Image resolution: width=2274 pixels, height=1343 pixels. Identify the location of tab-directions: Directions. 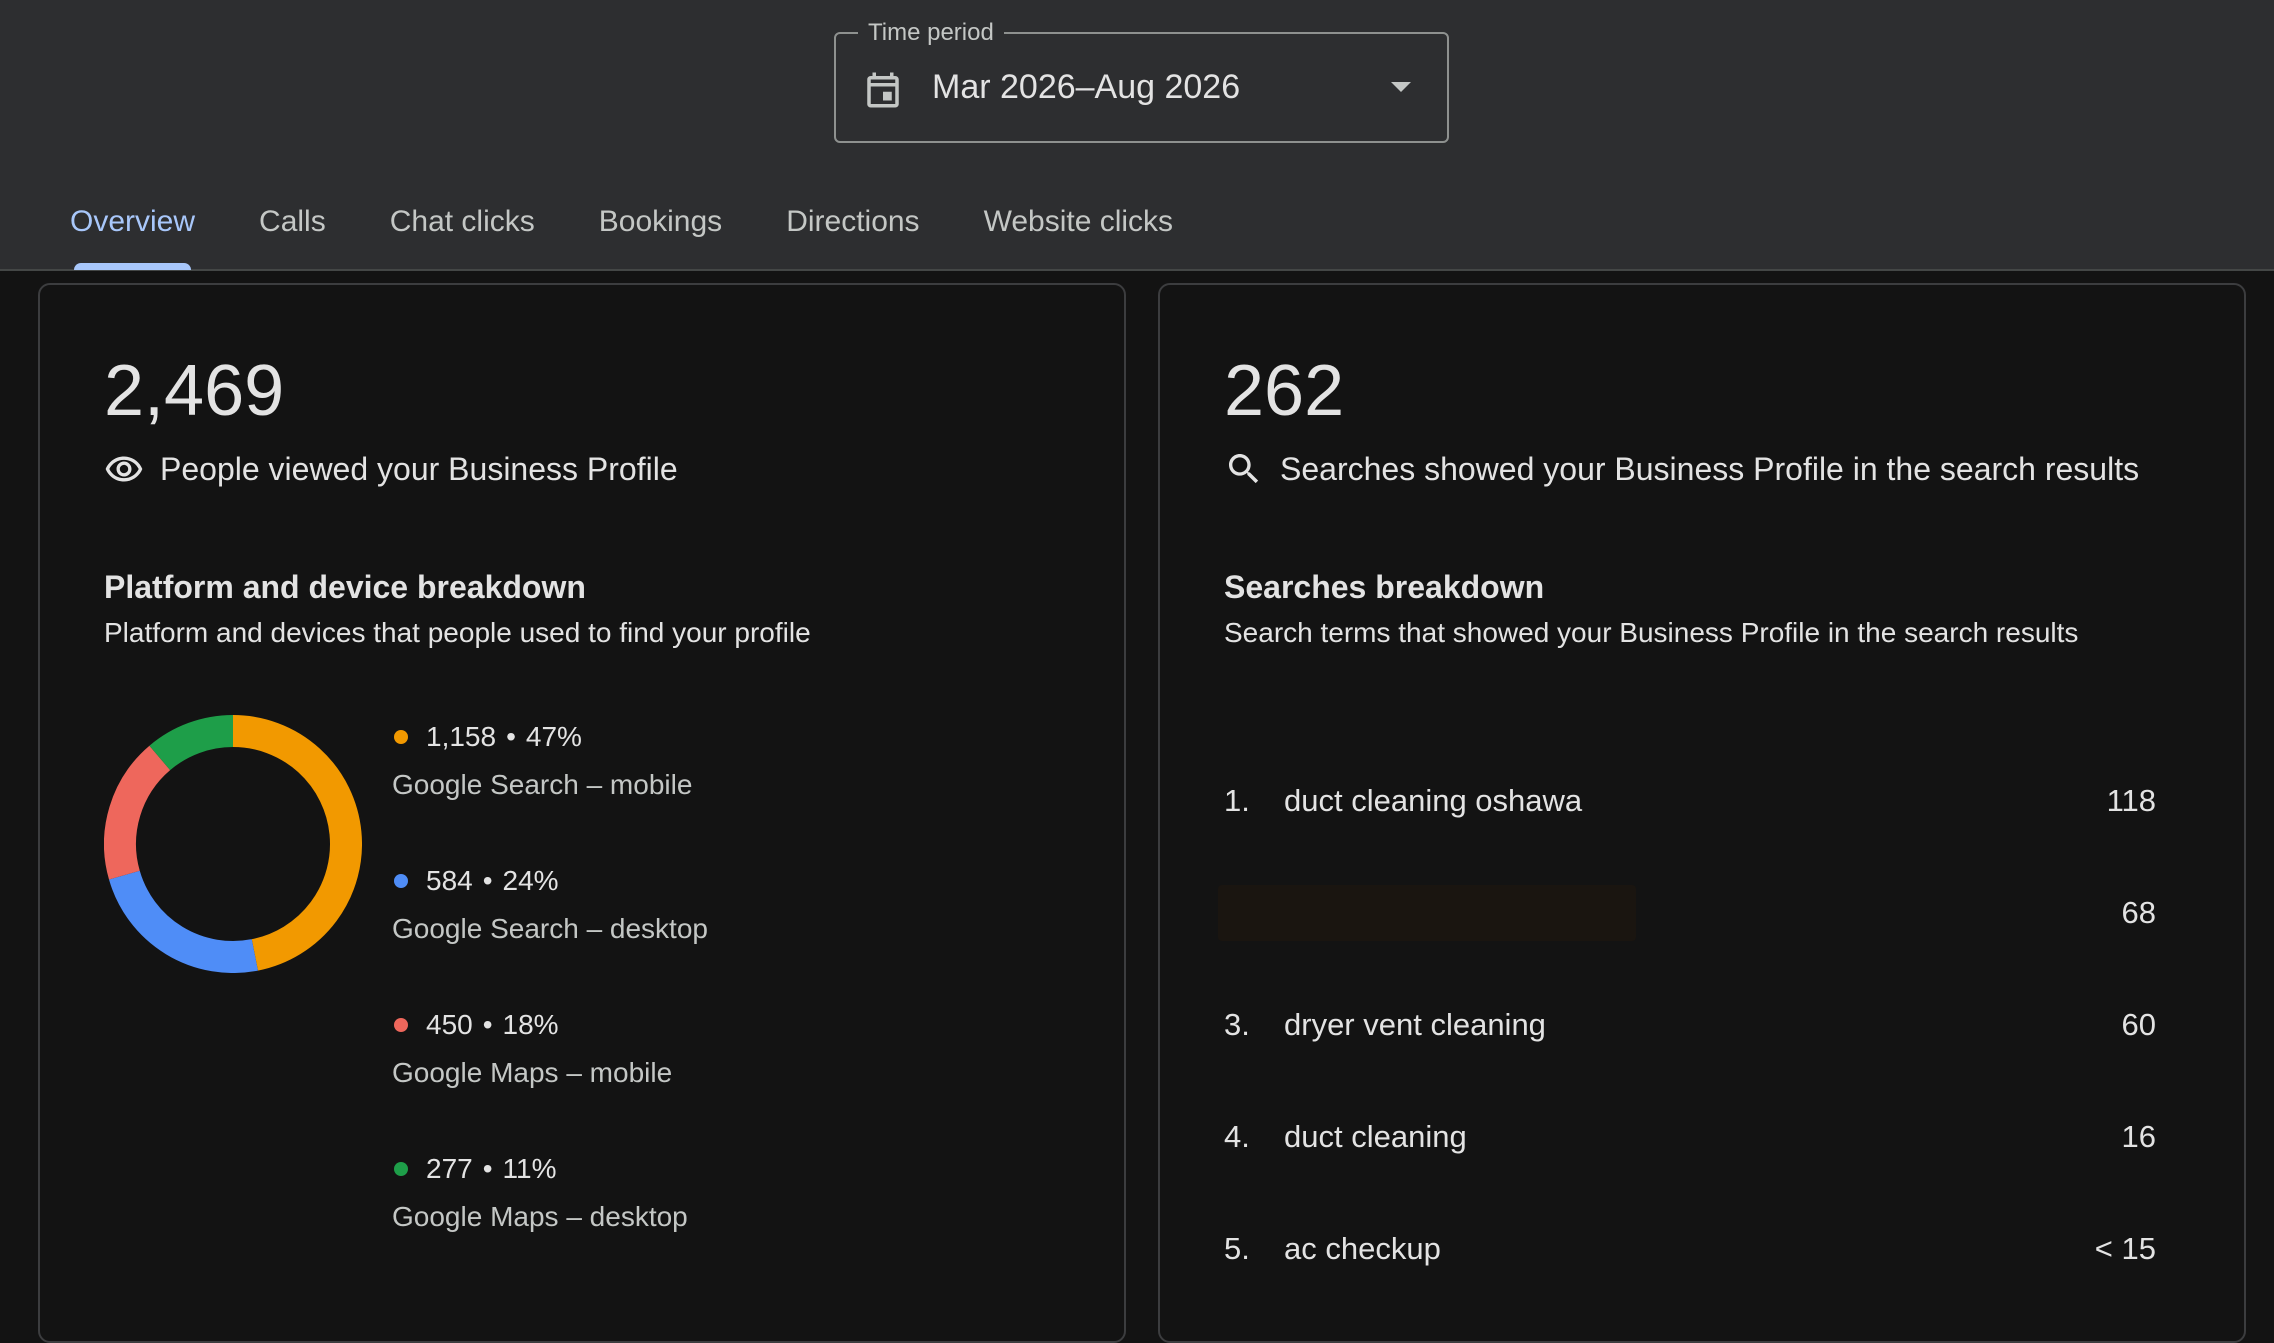
(852, 230).